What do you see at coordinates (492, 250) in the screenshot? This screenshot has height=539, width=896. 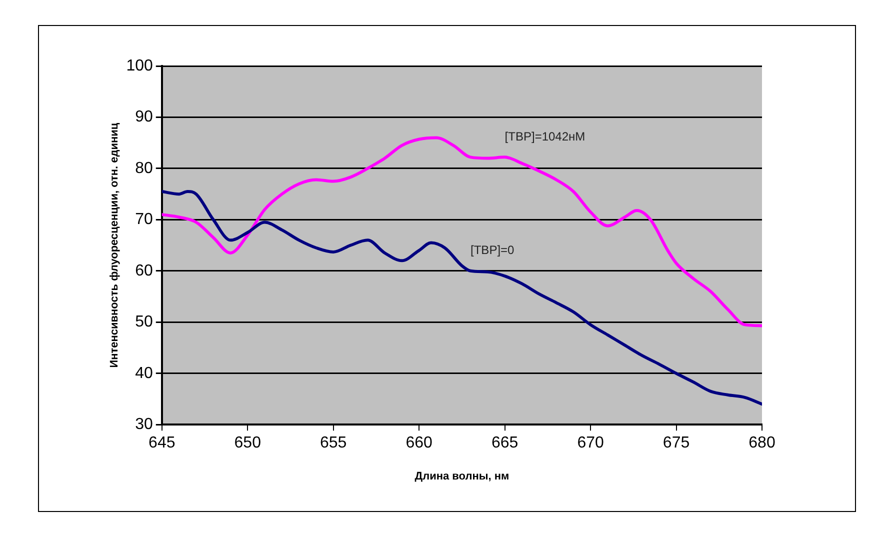 I see `series-label: [TBP]=0` at bounding box center [492, 250].